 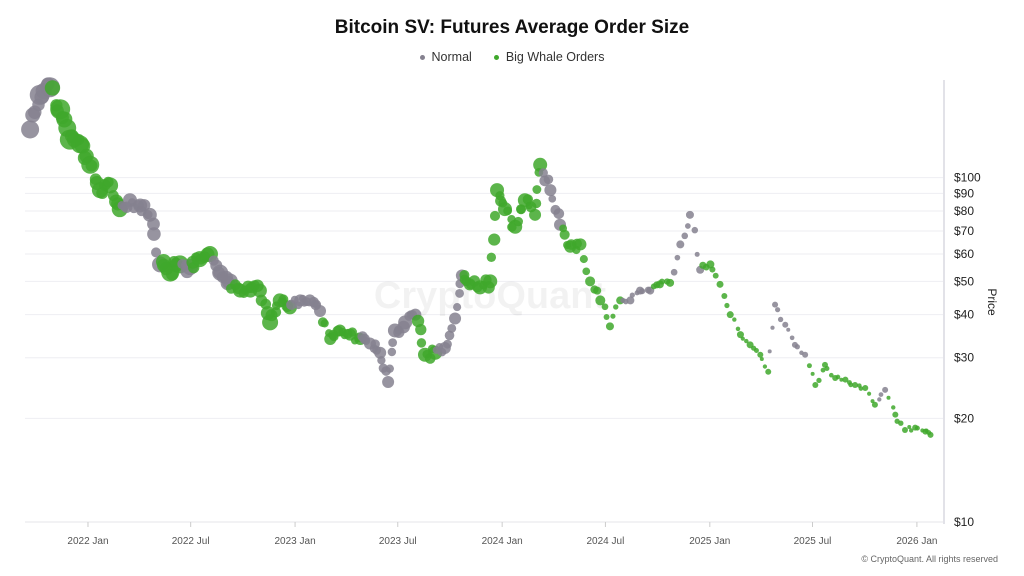 I want to click on legend-item-whale: Big Whale Orders, so click(x=548, y=57).